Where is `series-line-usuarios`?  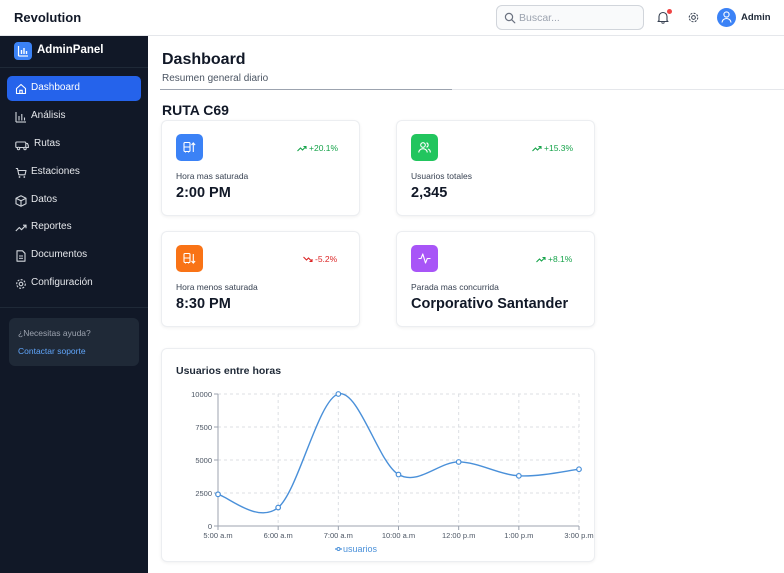
series-line-usuarios is located at coordinates (398, 453).